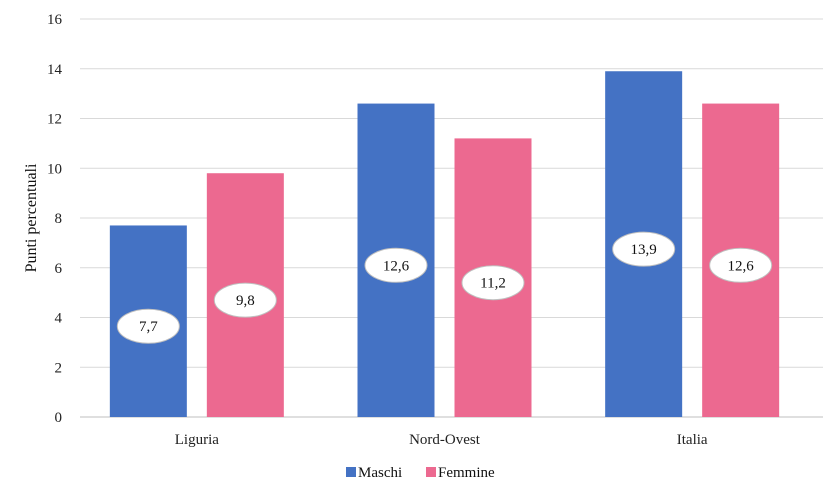 Image resolution: width=823 pixels, height=481 pixels. I want to click on x-axis-category-label: Italia, so click(692, 440).